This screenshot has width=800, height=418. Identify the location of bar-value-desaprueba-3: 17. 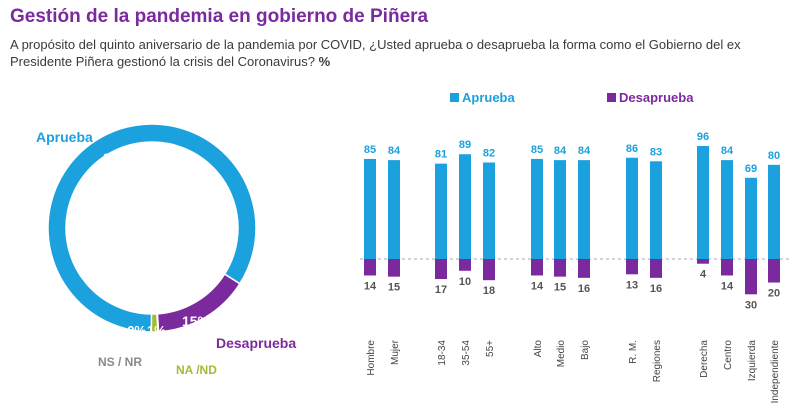
(441, 290).